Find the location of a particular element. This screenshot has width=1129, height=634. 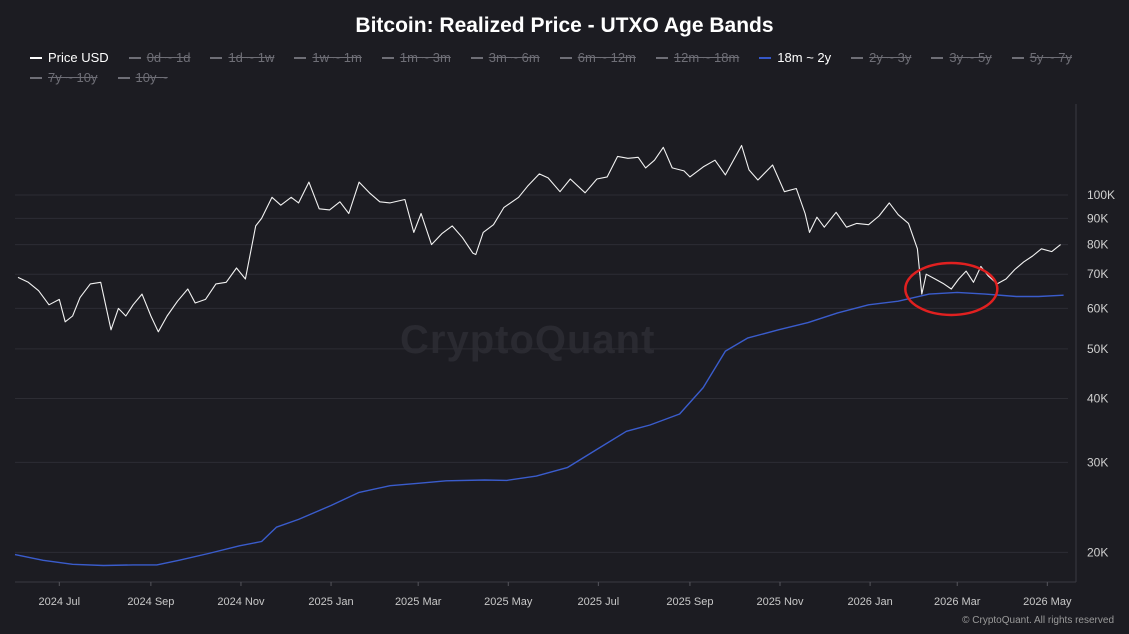

legend-label: 0d ~ 1d is located at coordinates (168, 57).